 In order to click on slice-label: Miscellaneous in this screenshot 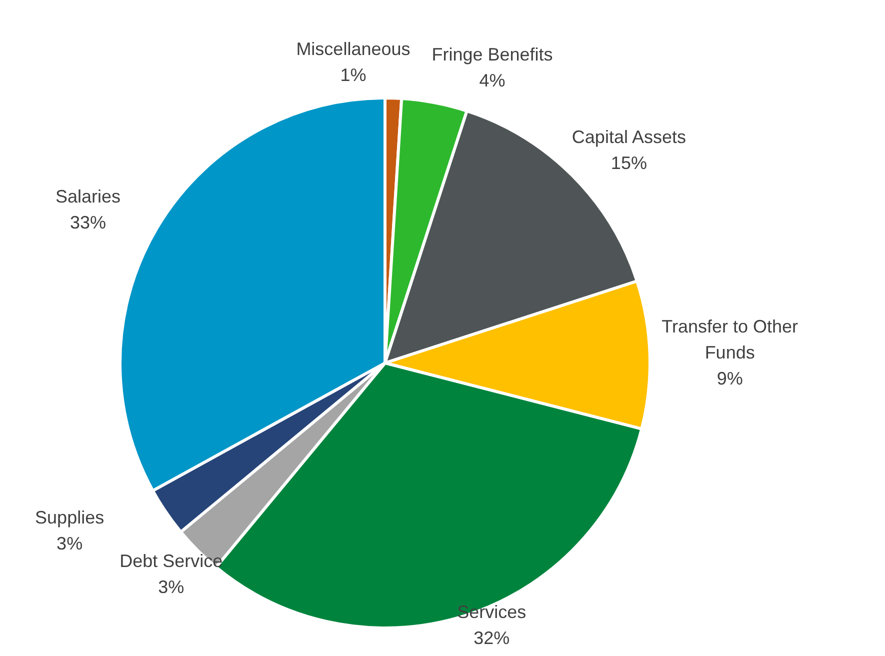, I will do `click(353, 49)`.